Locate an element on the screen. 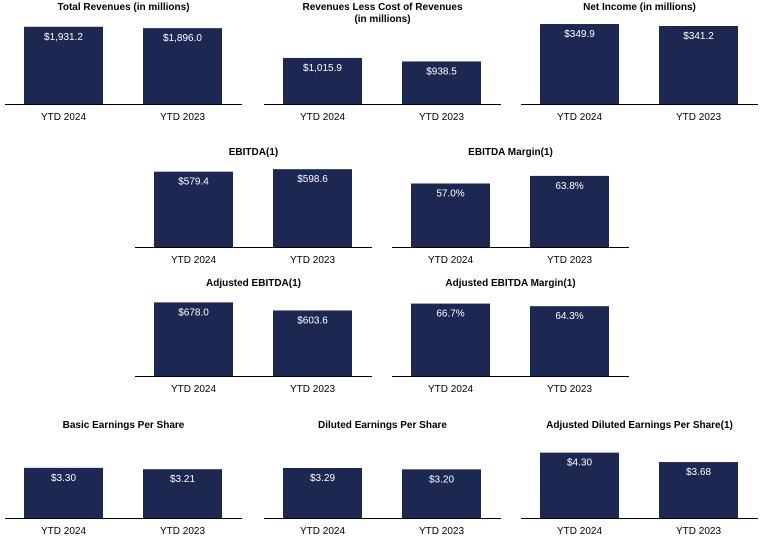 The image size is (763, 539). chart-plot: 57.0% YTD 2024 63.8% YTD 2023 is located at coordinates (510, 220).